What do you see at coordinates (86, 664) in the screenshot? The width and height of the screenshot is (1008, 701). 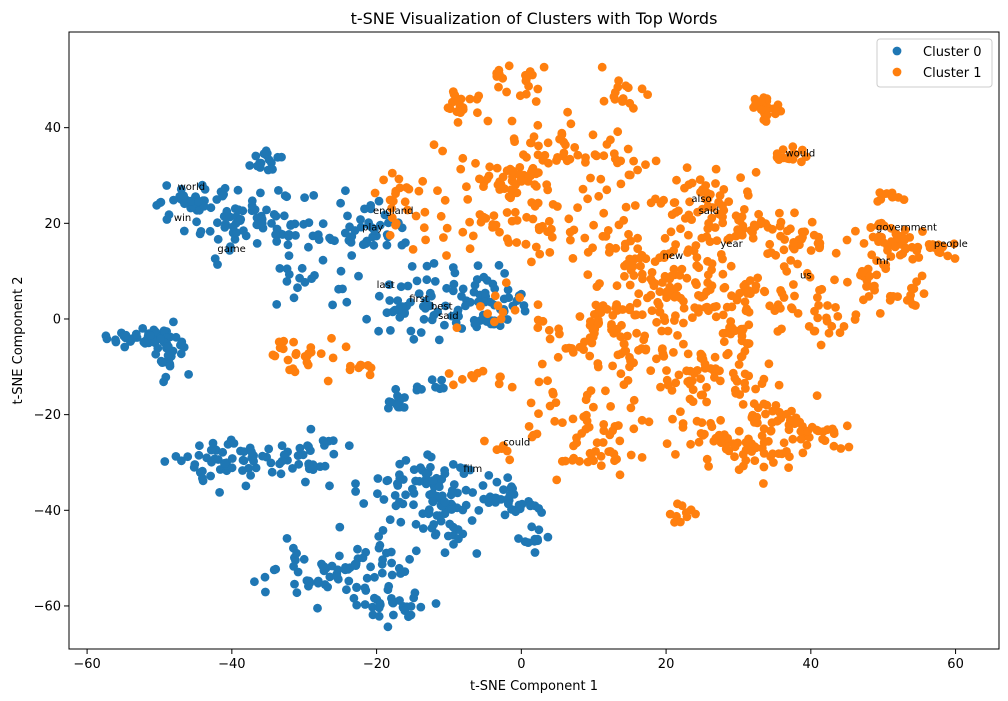 I see `x-tick-label: −60` at bounding box center [86, 664].